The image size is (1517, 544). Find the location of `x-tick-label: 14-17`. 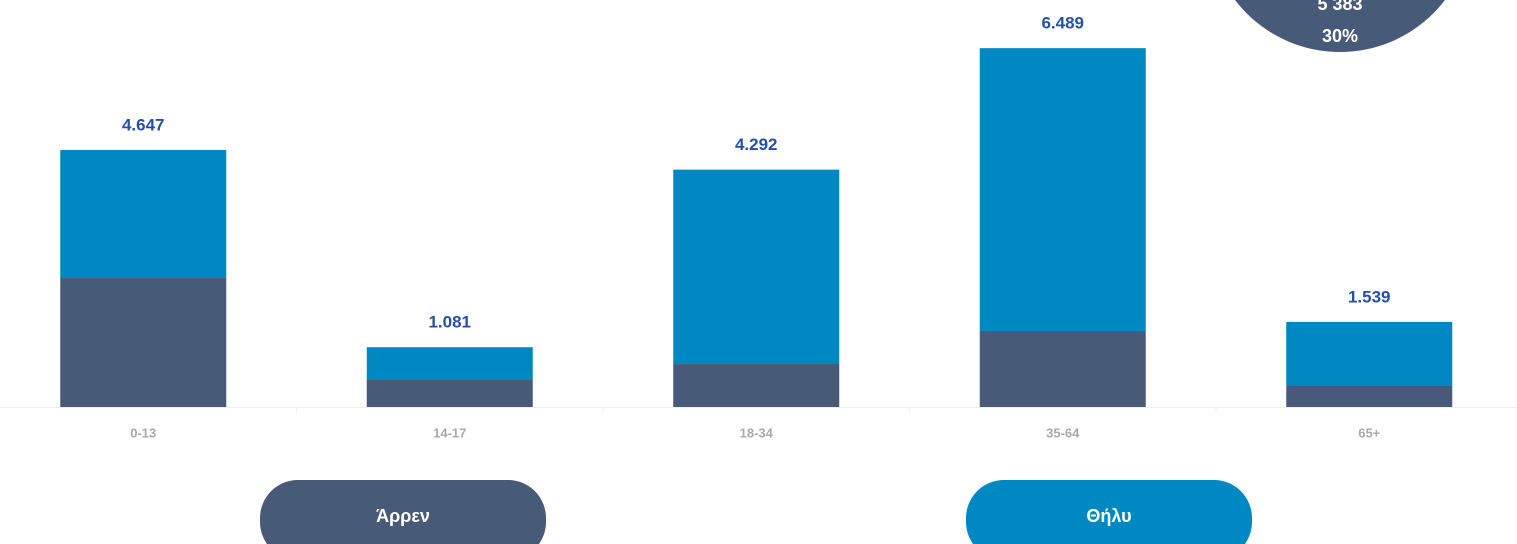

x-tick-label: 14-17 is located at coordinates (449, 432).